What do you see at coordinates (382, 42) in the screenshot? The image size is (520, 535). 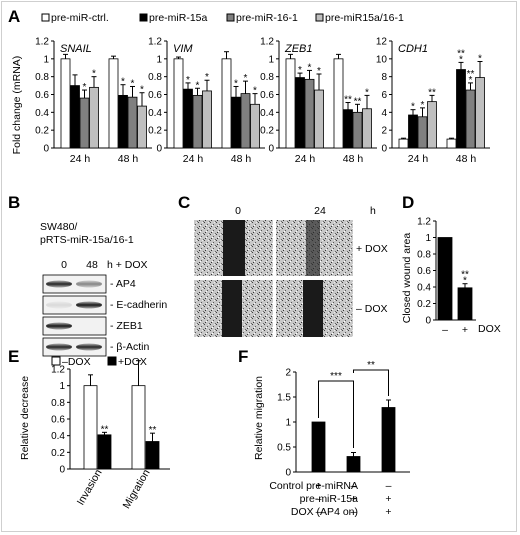 I see `panel-a-cdh1-ytick-label-6: 12` at bounding box center [382, 42].